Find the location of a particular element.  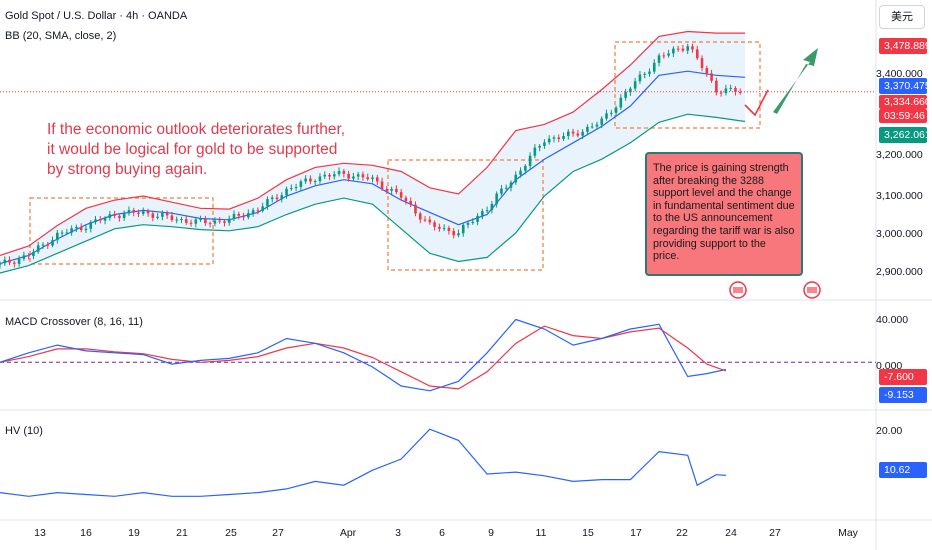

macd-indicator-label: MACD Crossover (8, 16, 11) is located at coordinates (74, 322).